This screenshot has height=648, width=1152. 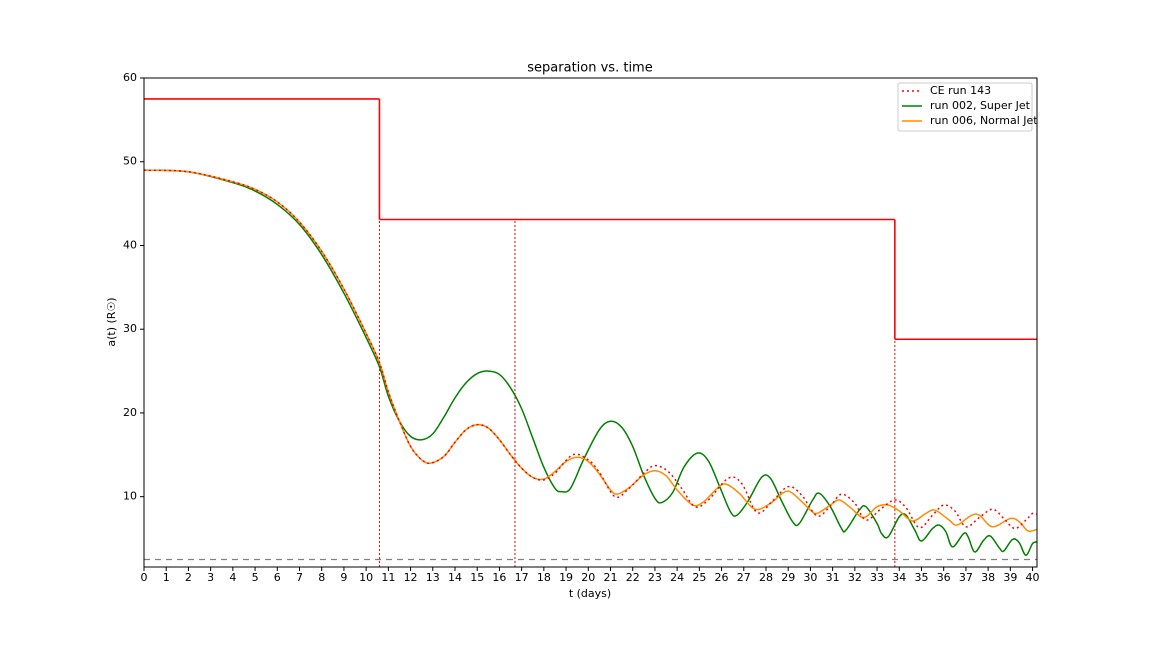 I want to click on y-tick-label: 10, so click(x=130, y=496).